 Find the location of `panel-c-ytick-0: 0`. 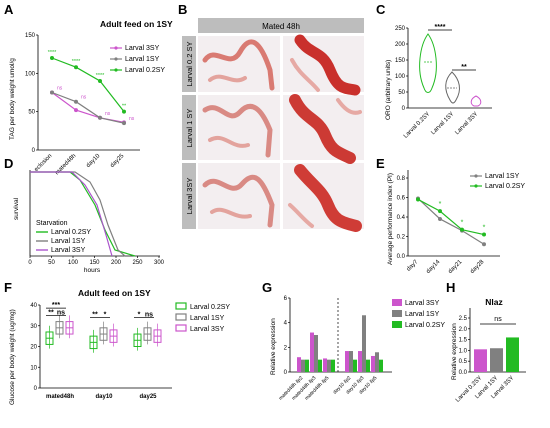

panel-c-ytick-0: 0 is located at coordinates (404, 109).